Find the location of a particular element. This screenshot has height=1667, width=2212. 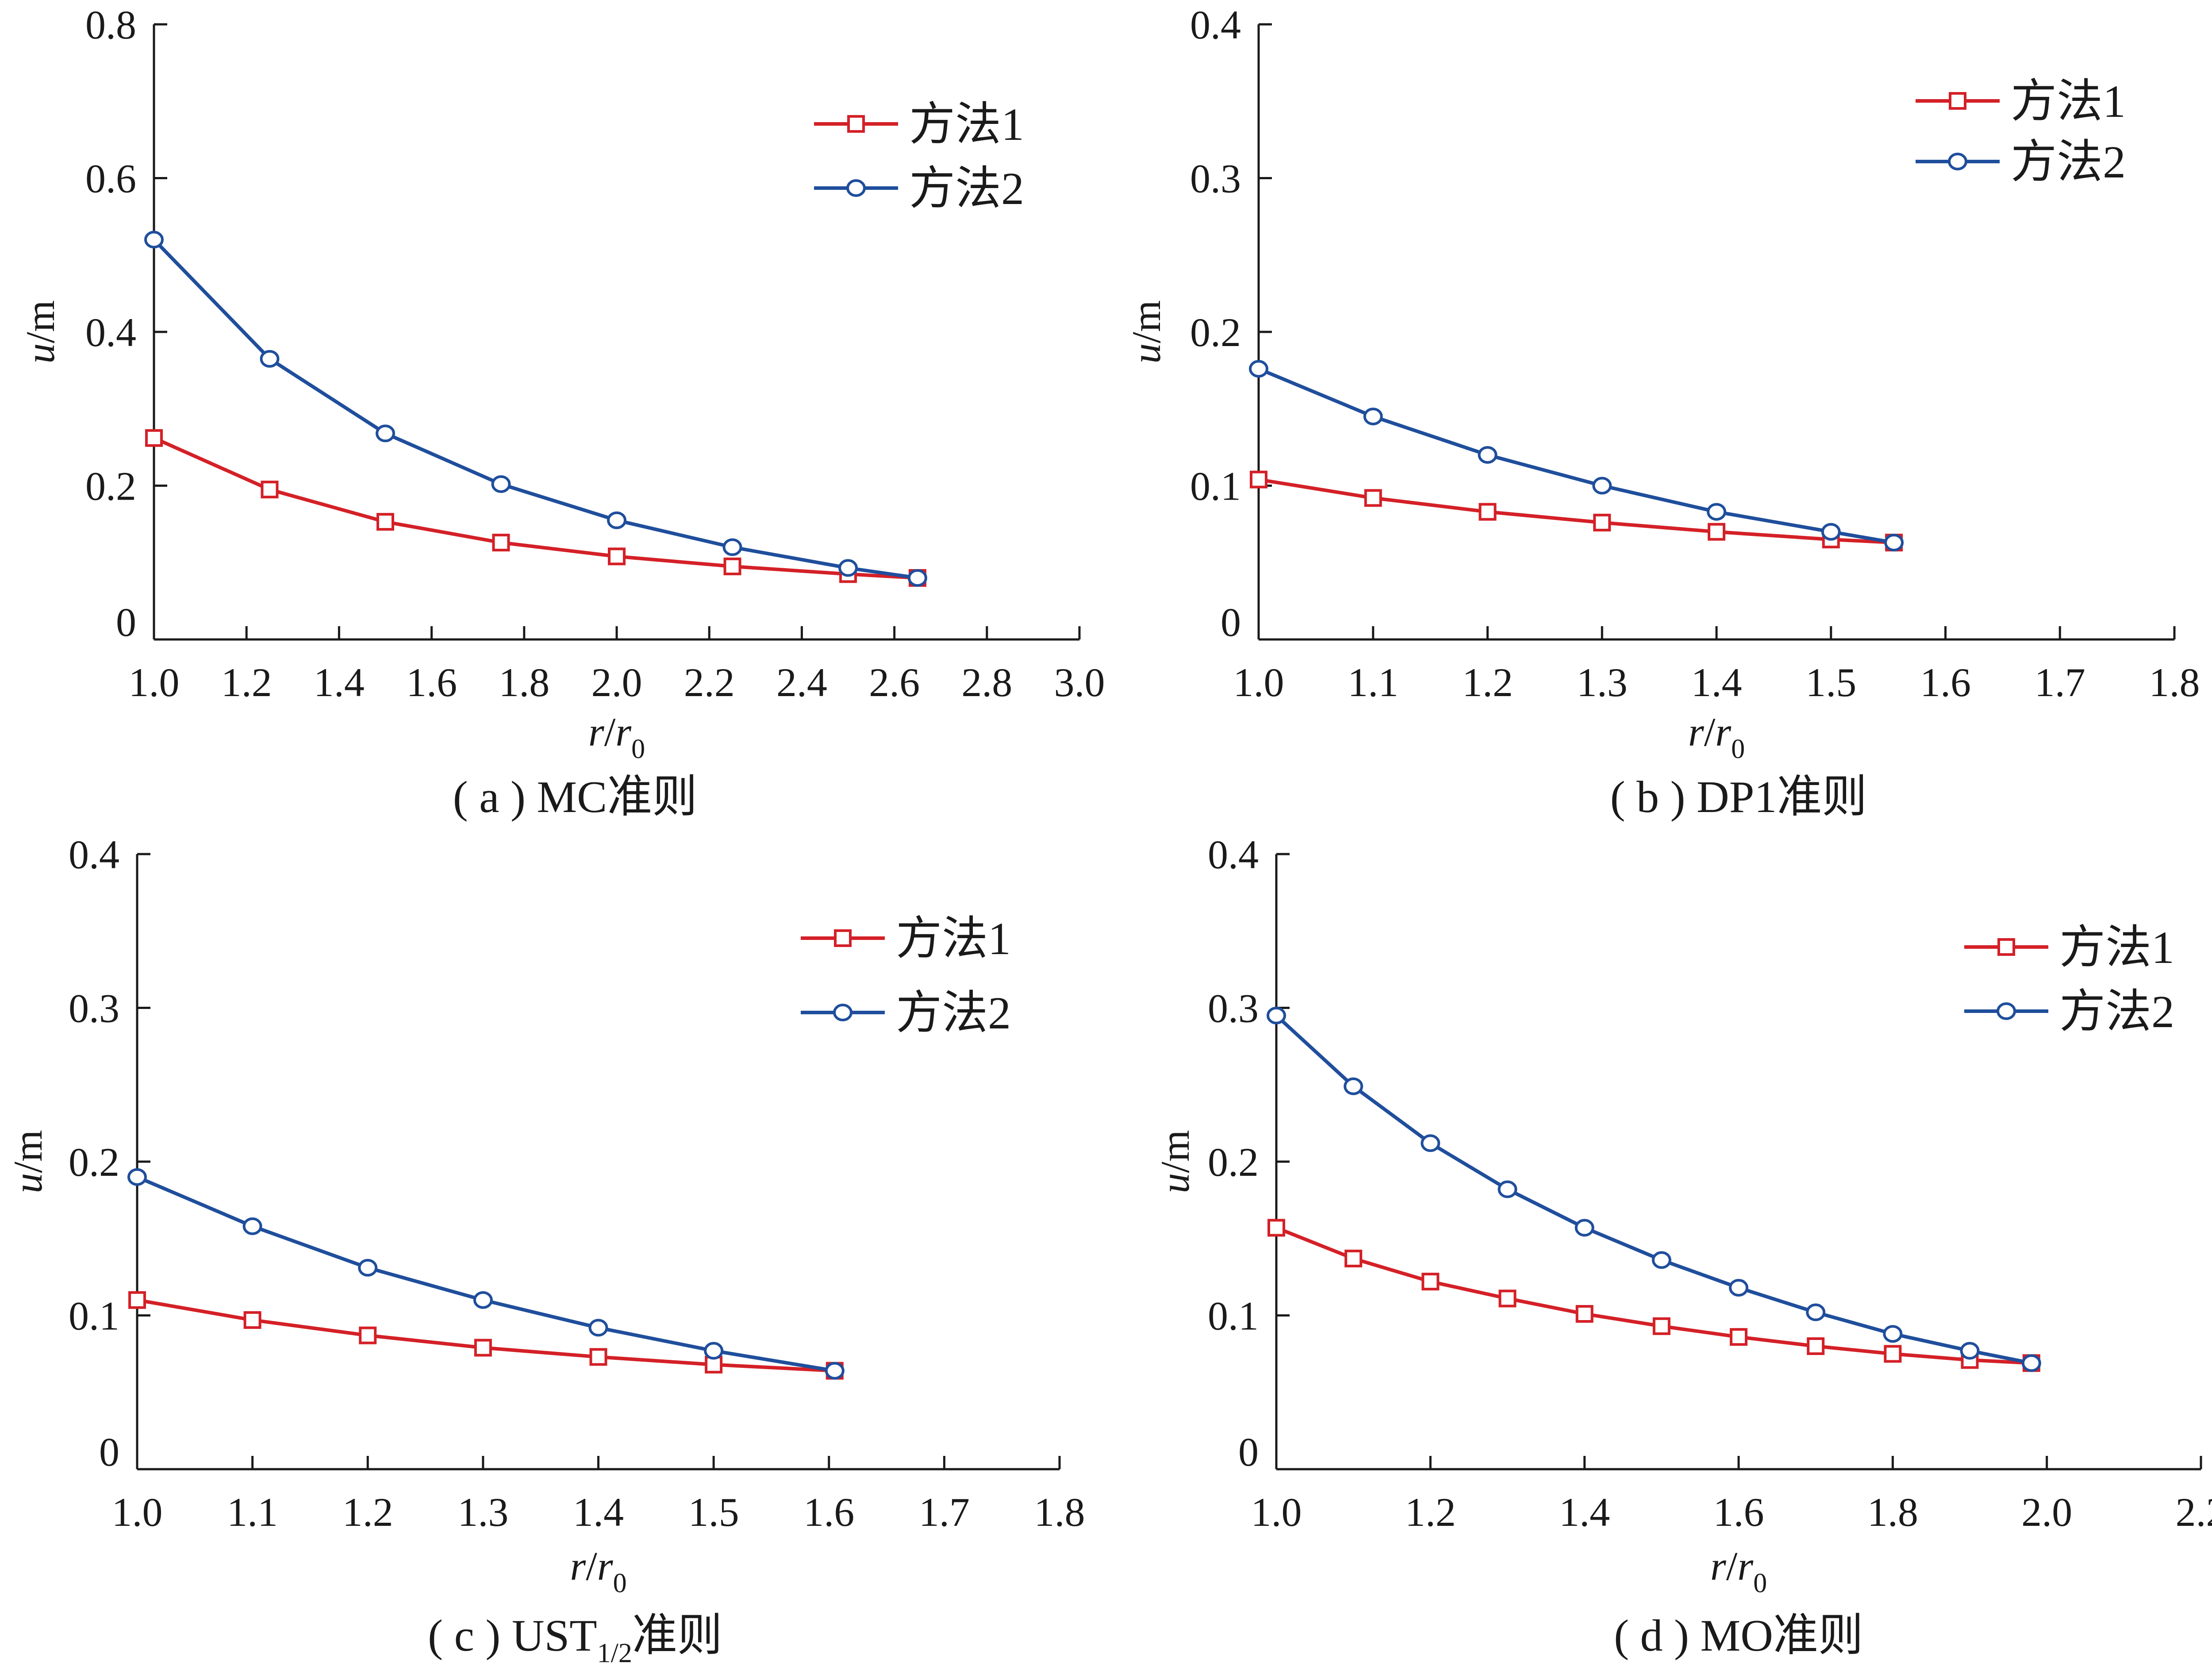

panel-caption: ( c ) UST1/2准则 is located at coordinates (575, 1639).